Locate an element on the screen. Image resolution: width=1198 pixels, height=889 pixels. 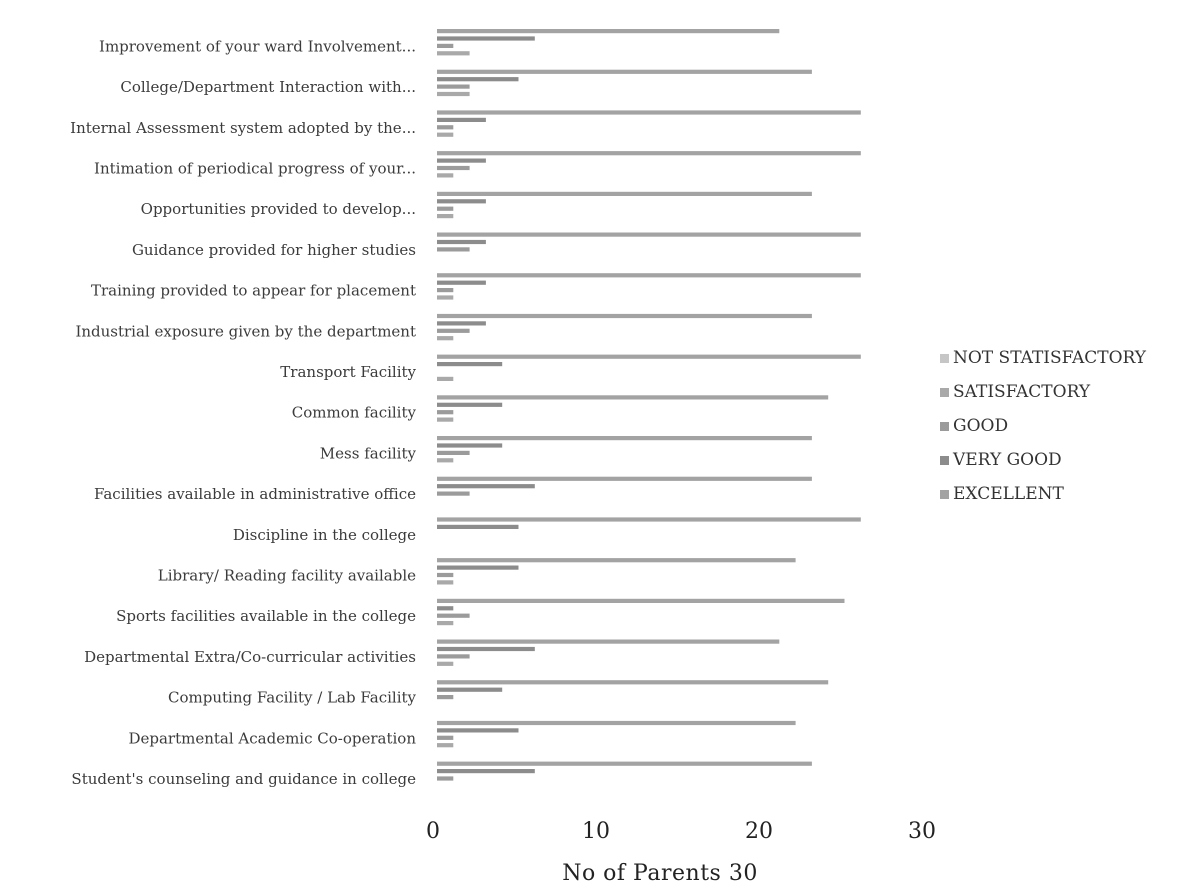
x-axis-title: No of Parents 30 is located at coordinates (660, 873).